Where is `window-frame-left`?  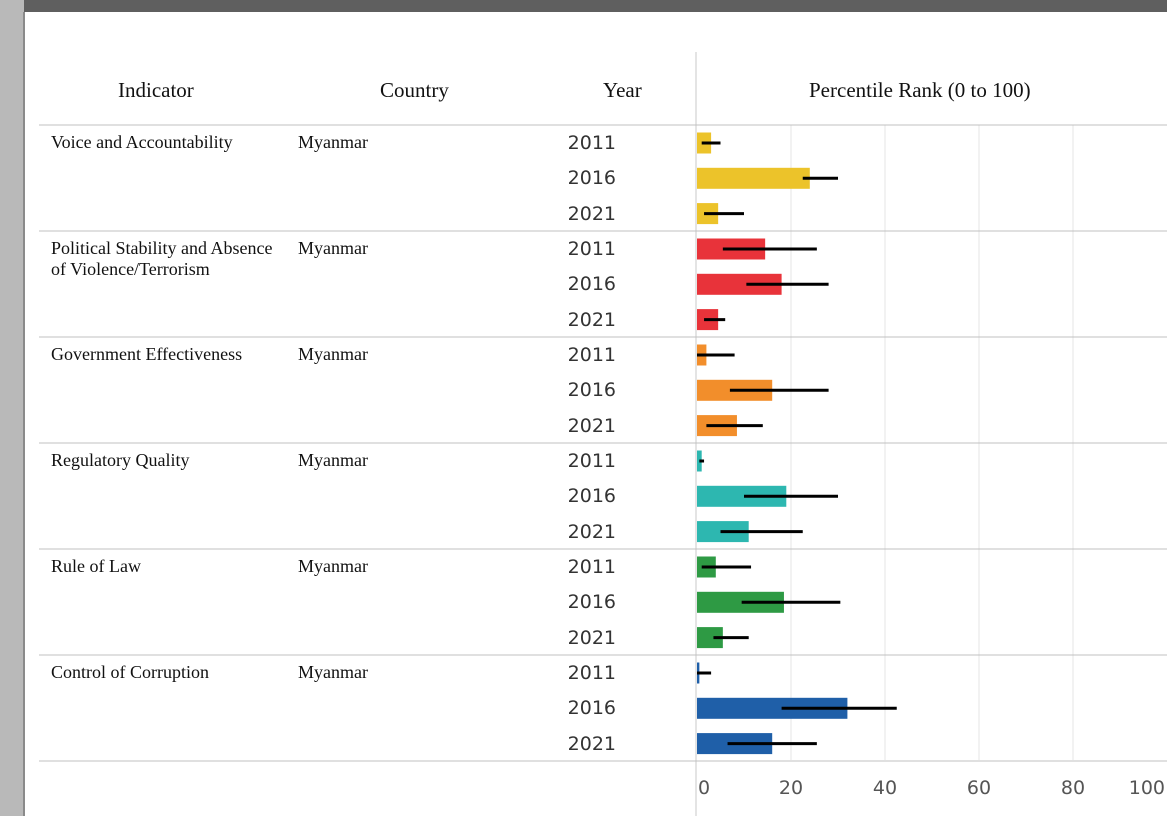 window-frame-left is located at coordinates (12, 408).